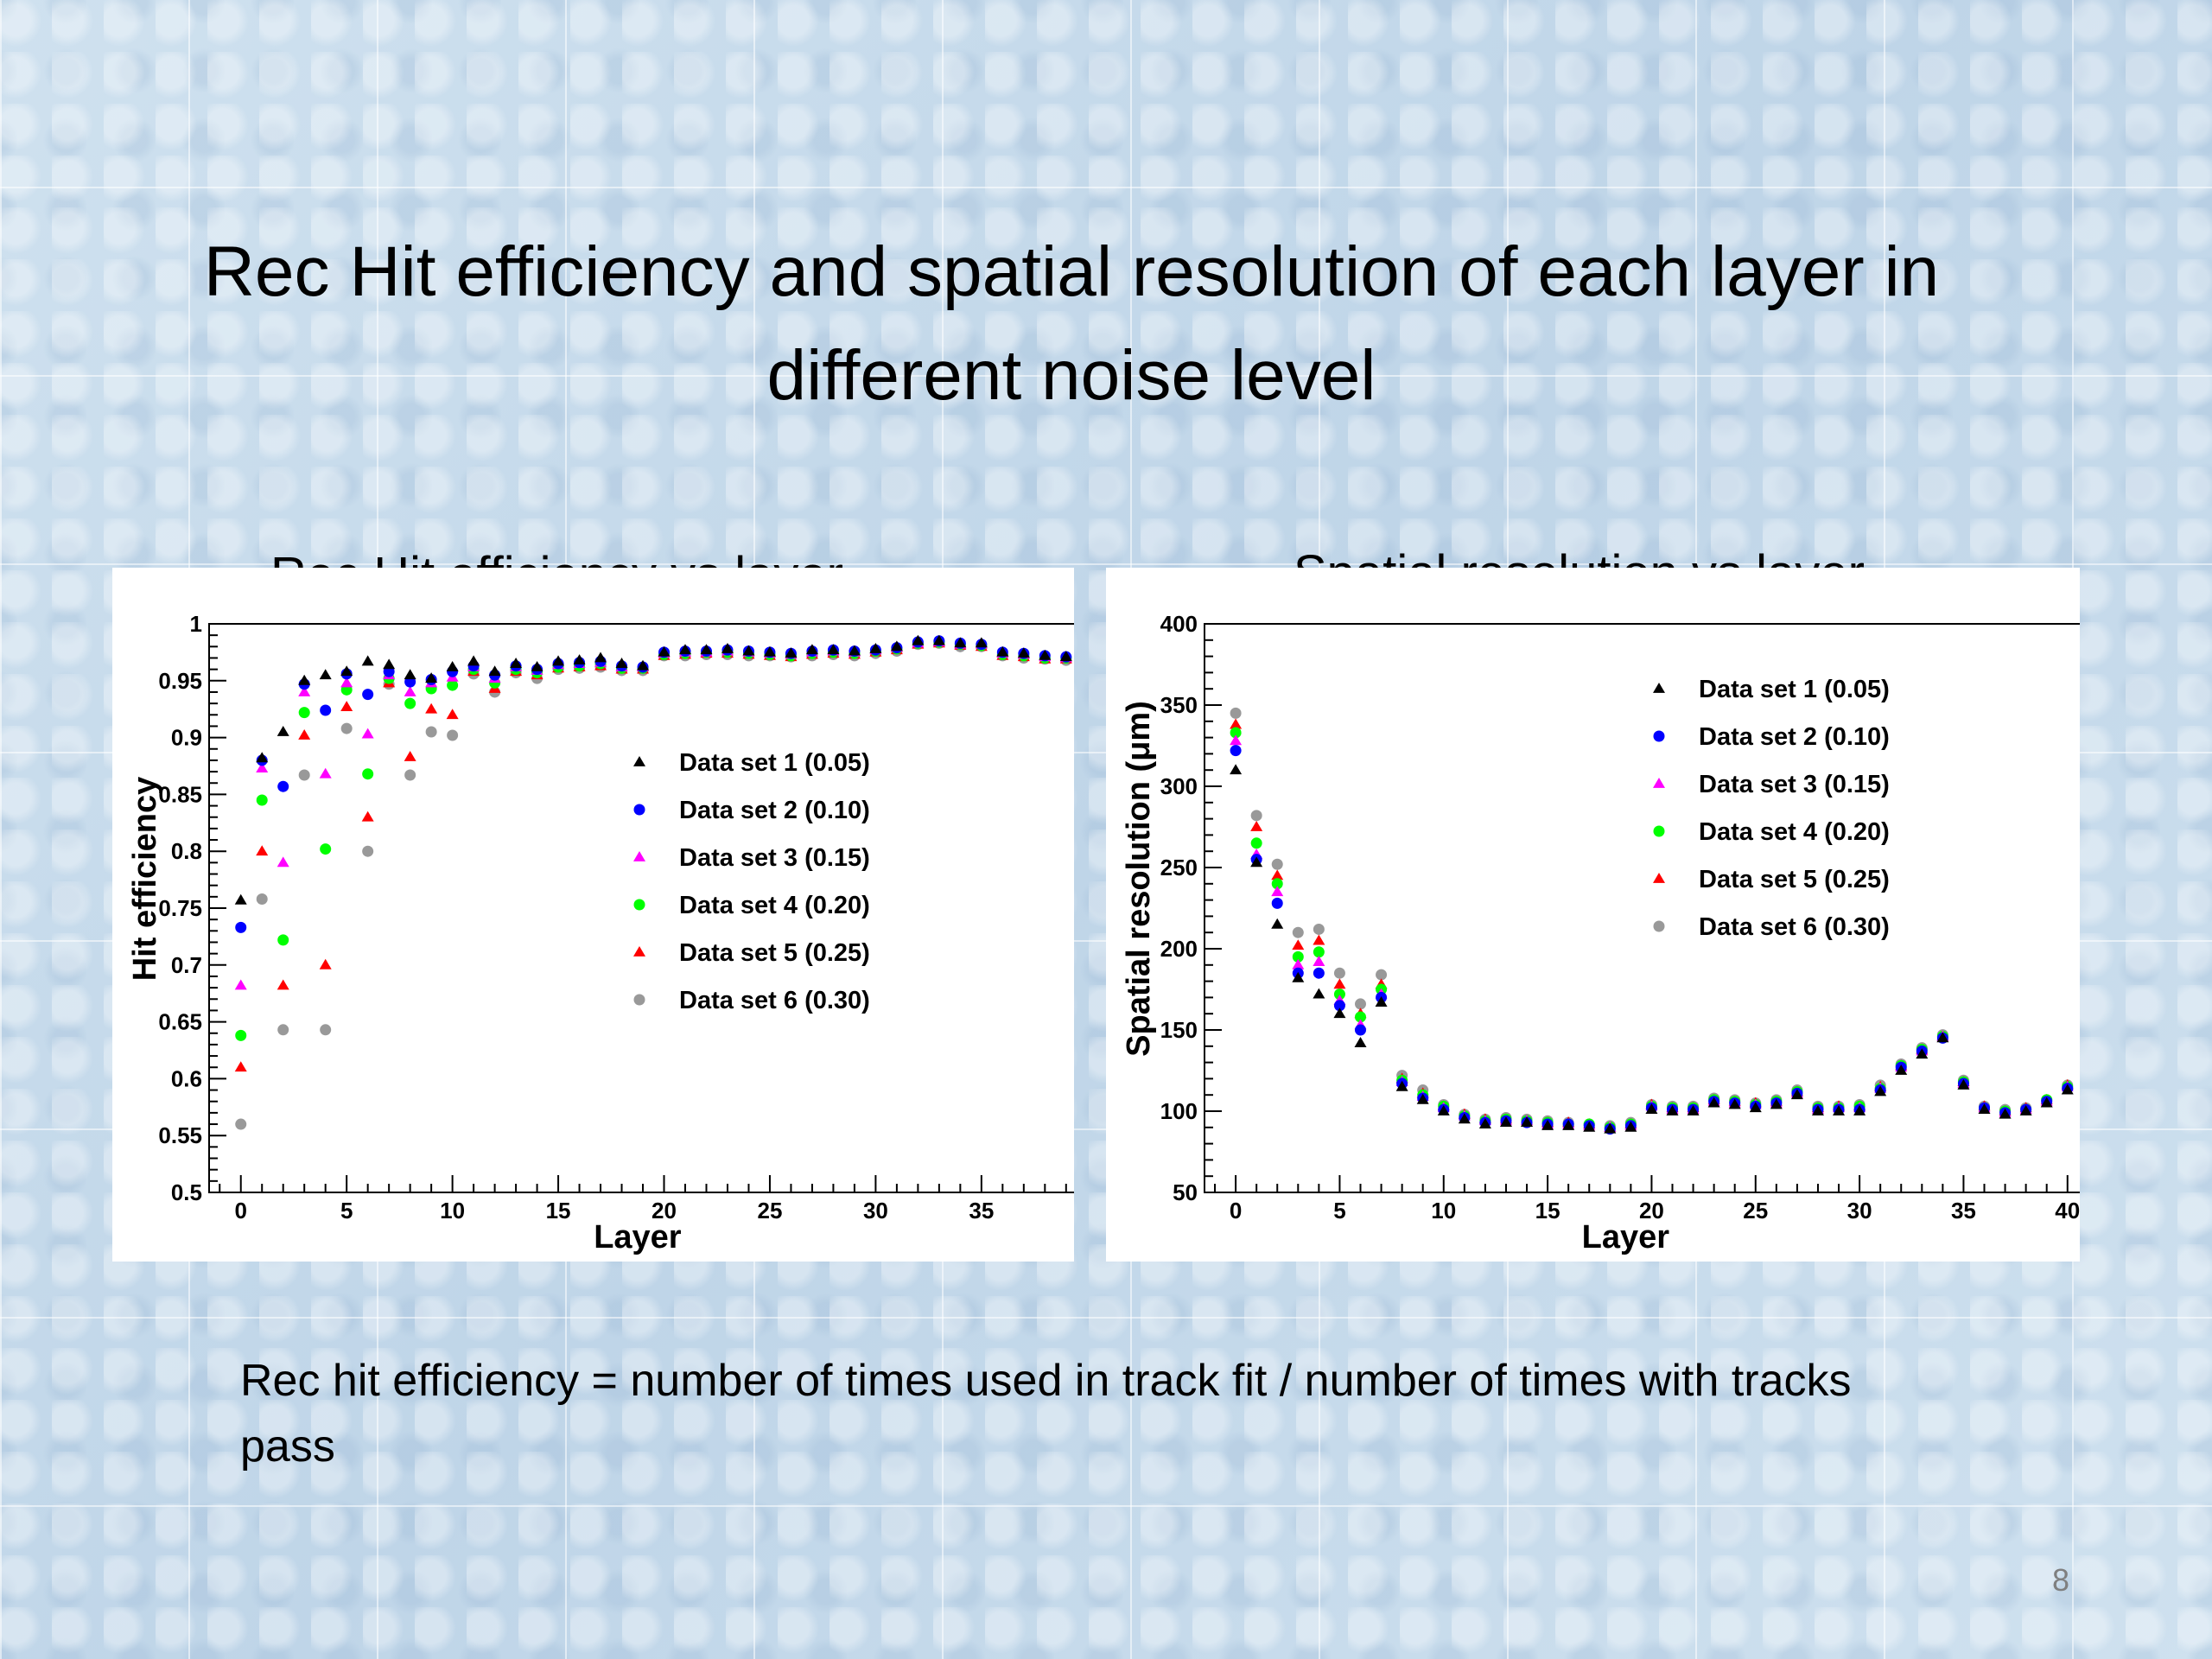  I want to click on x-tick-label: 10, so click(452, 1211).